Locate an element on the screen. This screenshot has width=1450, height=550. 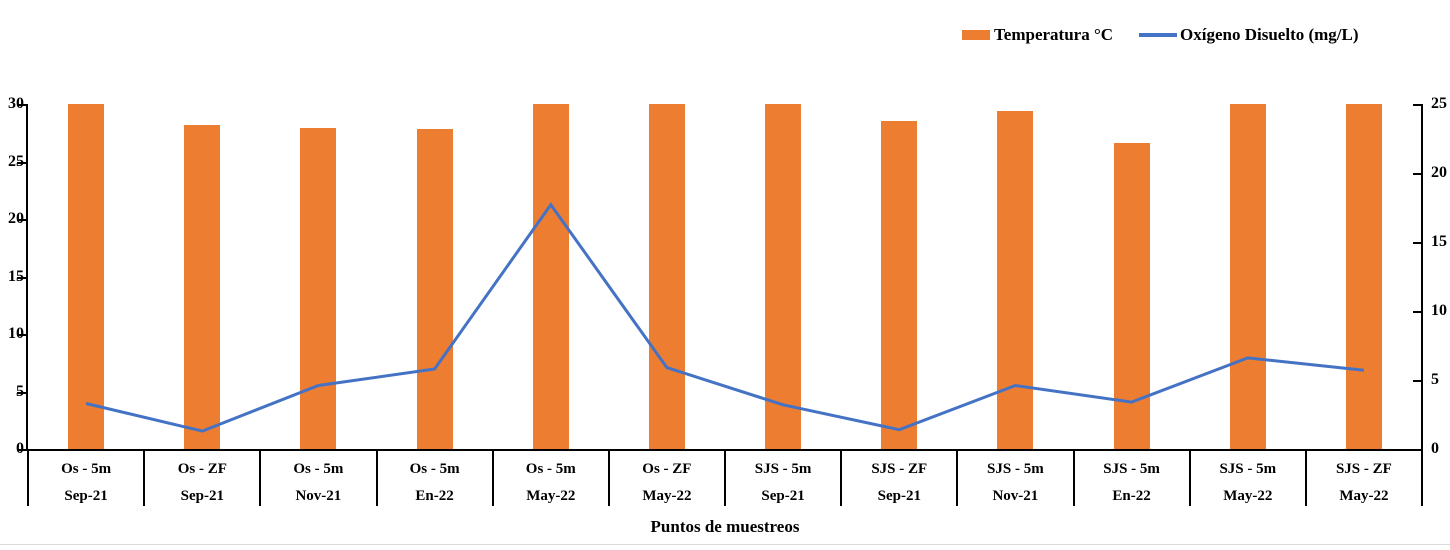
x-axis-category-cell: Os - 5m May-22 is located at coordinates (551, 479).